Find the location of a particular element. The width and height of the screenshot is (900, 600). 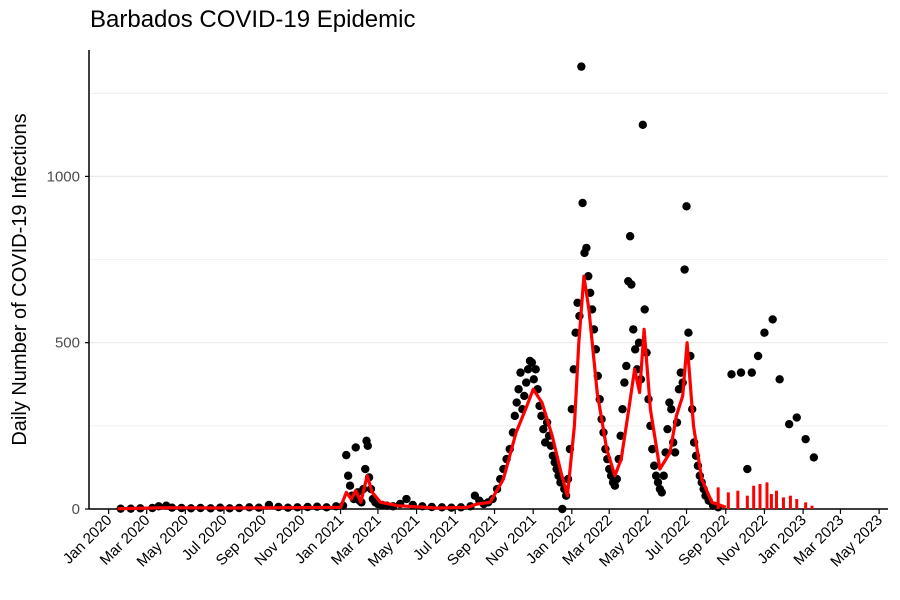

y-tick-label: 1000 is located at coordinates (63, 176).